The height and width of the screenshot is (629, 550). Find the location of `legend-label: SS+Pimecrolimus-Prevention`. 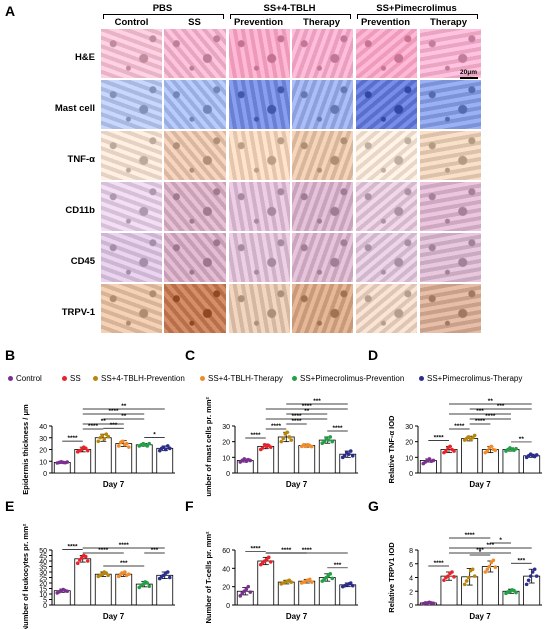

legend-label: SS+Pimecrolimus-Prevention is located at coordinates (352, 378).